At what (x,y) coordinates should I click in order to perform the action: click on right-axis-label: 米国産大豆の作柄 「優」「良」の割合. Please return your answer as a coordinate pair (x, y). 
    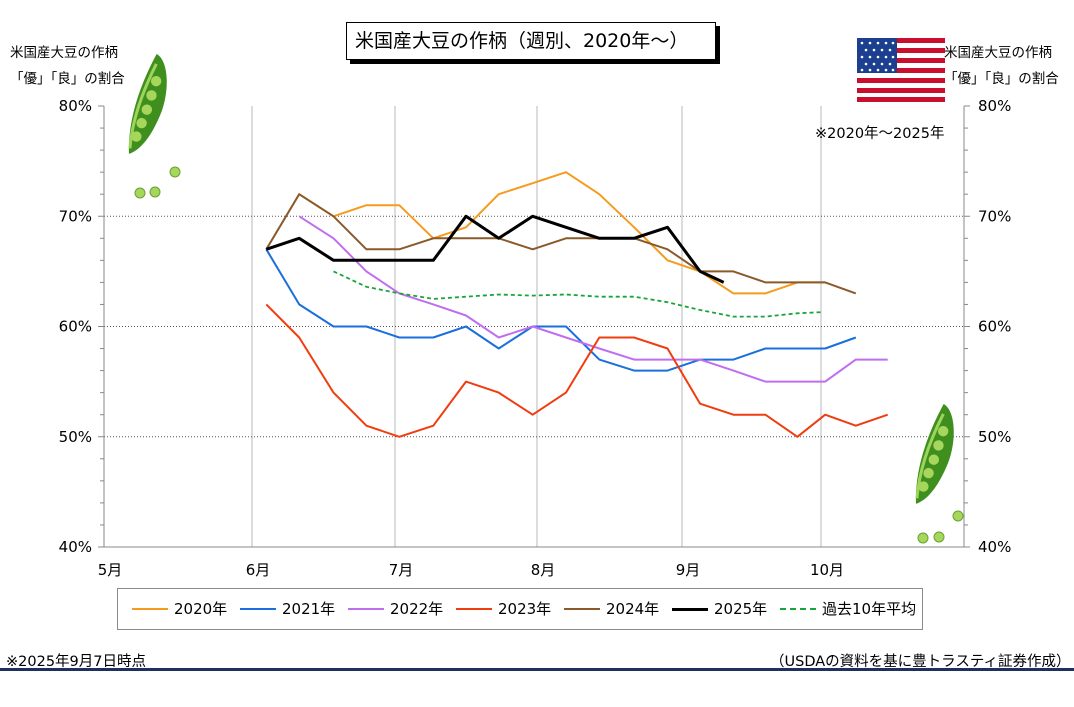
    Looking at the image, I should click on (1001, 66).